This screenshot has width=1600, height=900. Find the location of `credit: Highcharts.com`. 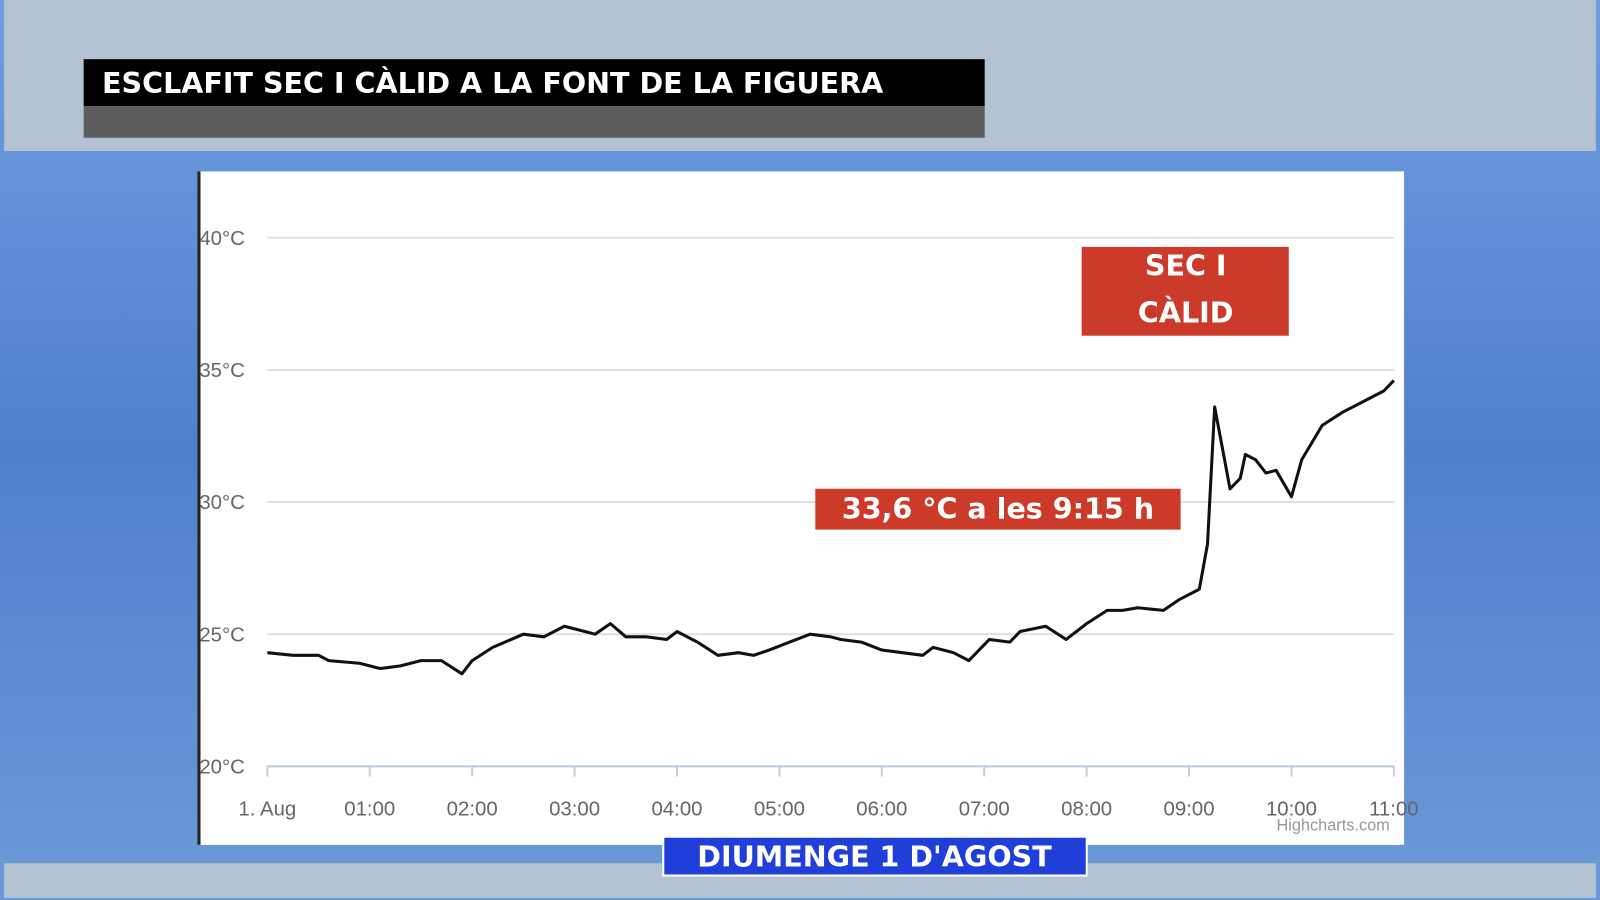

credit: Highcharts.com is located at coordinates (1332, 826).